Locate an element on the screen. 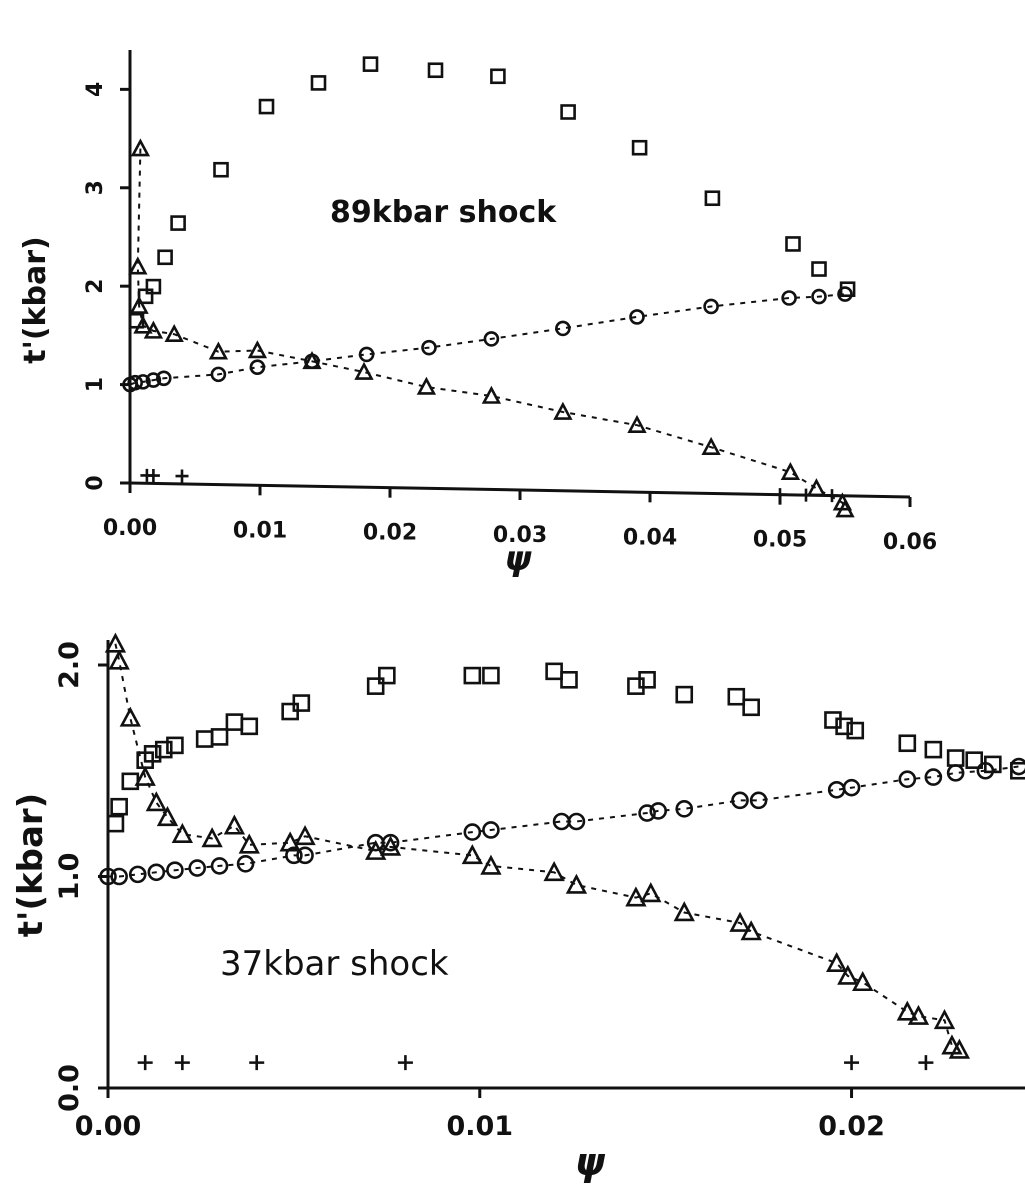 The image size is (1025, 1185). top-x-tick-label: 0.02 is located at coordinates (390, 533).